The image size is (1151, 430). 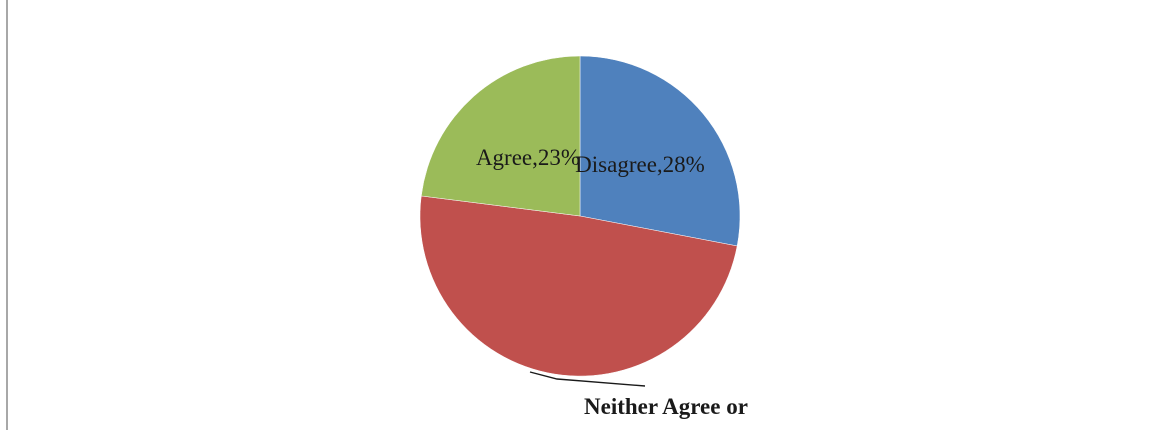 What do you see at coordinates (587, 379) in the screenshot?
I see `leader-line` at bounding box center [587, 379].